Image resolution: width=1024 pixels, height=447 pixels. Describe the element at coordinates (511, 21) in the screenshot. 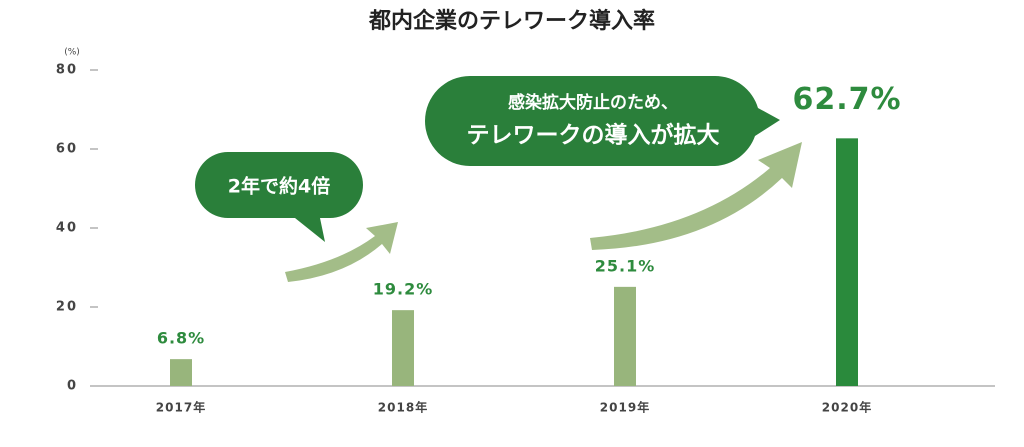

I see `chart-title: 都内企業のテレワーク導入率` at that location.